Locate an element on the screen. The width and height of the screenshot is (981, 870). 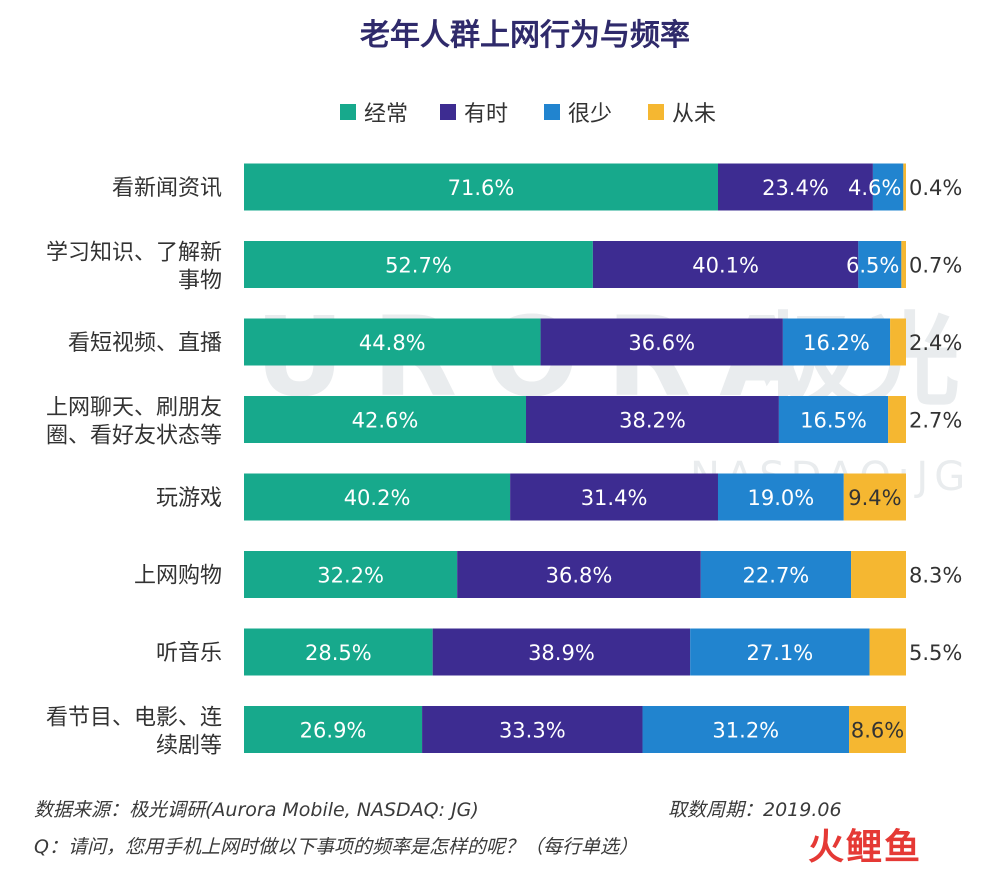
data-label: 0.4% is located at coordinates (935, 188).